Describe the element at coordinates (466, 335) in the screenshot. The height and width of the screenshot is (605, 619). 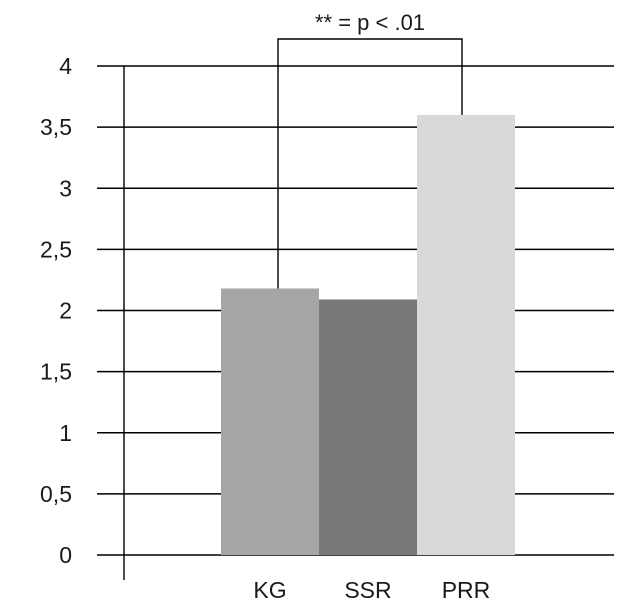
I see `bar-prr` at that location.